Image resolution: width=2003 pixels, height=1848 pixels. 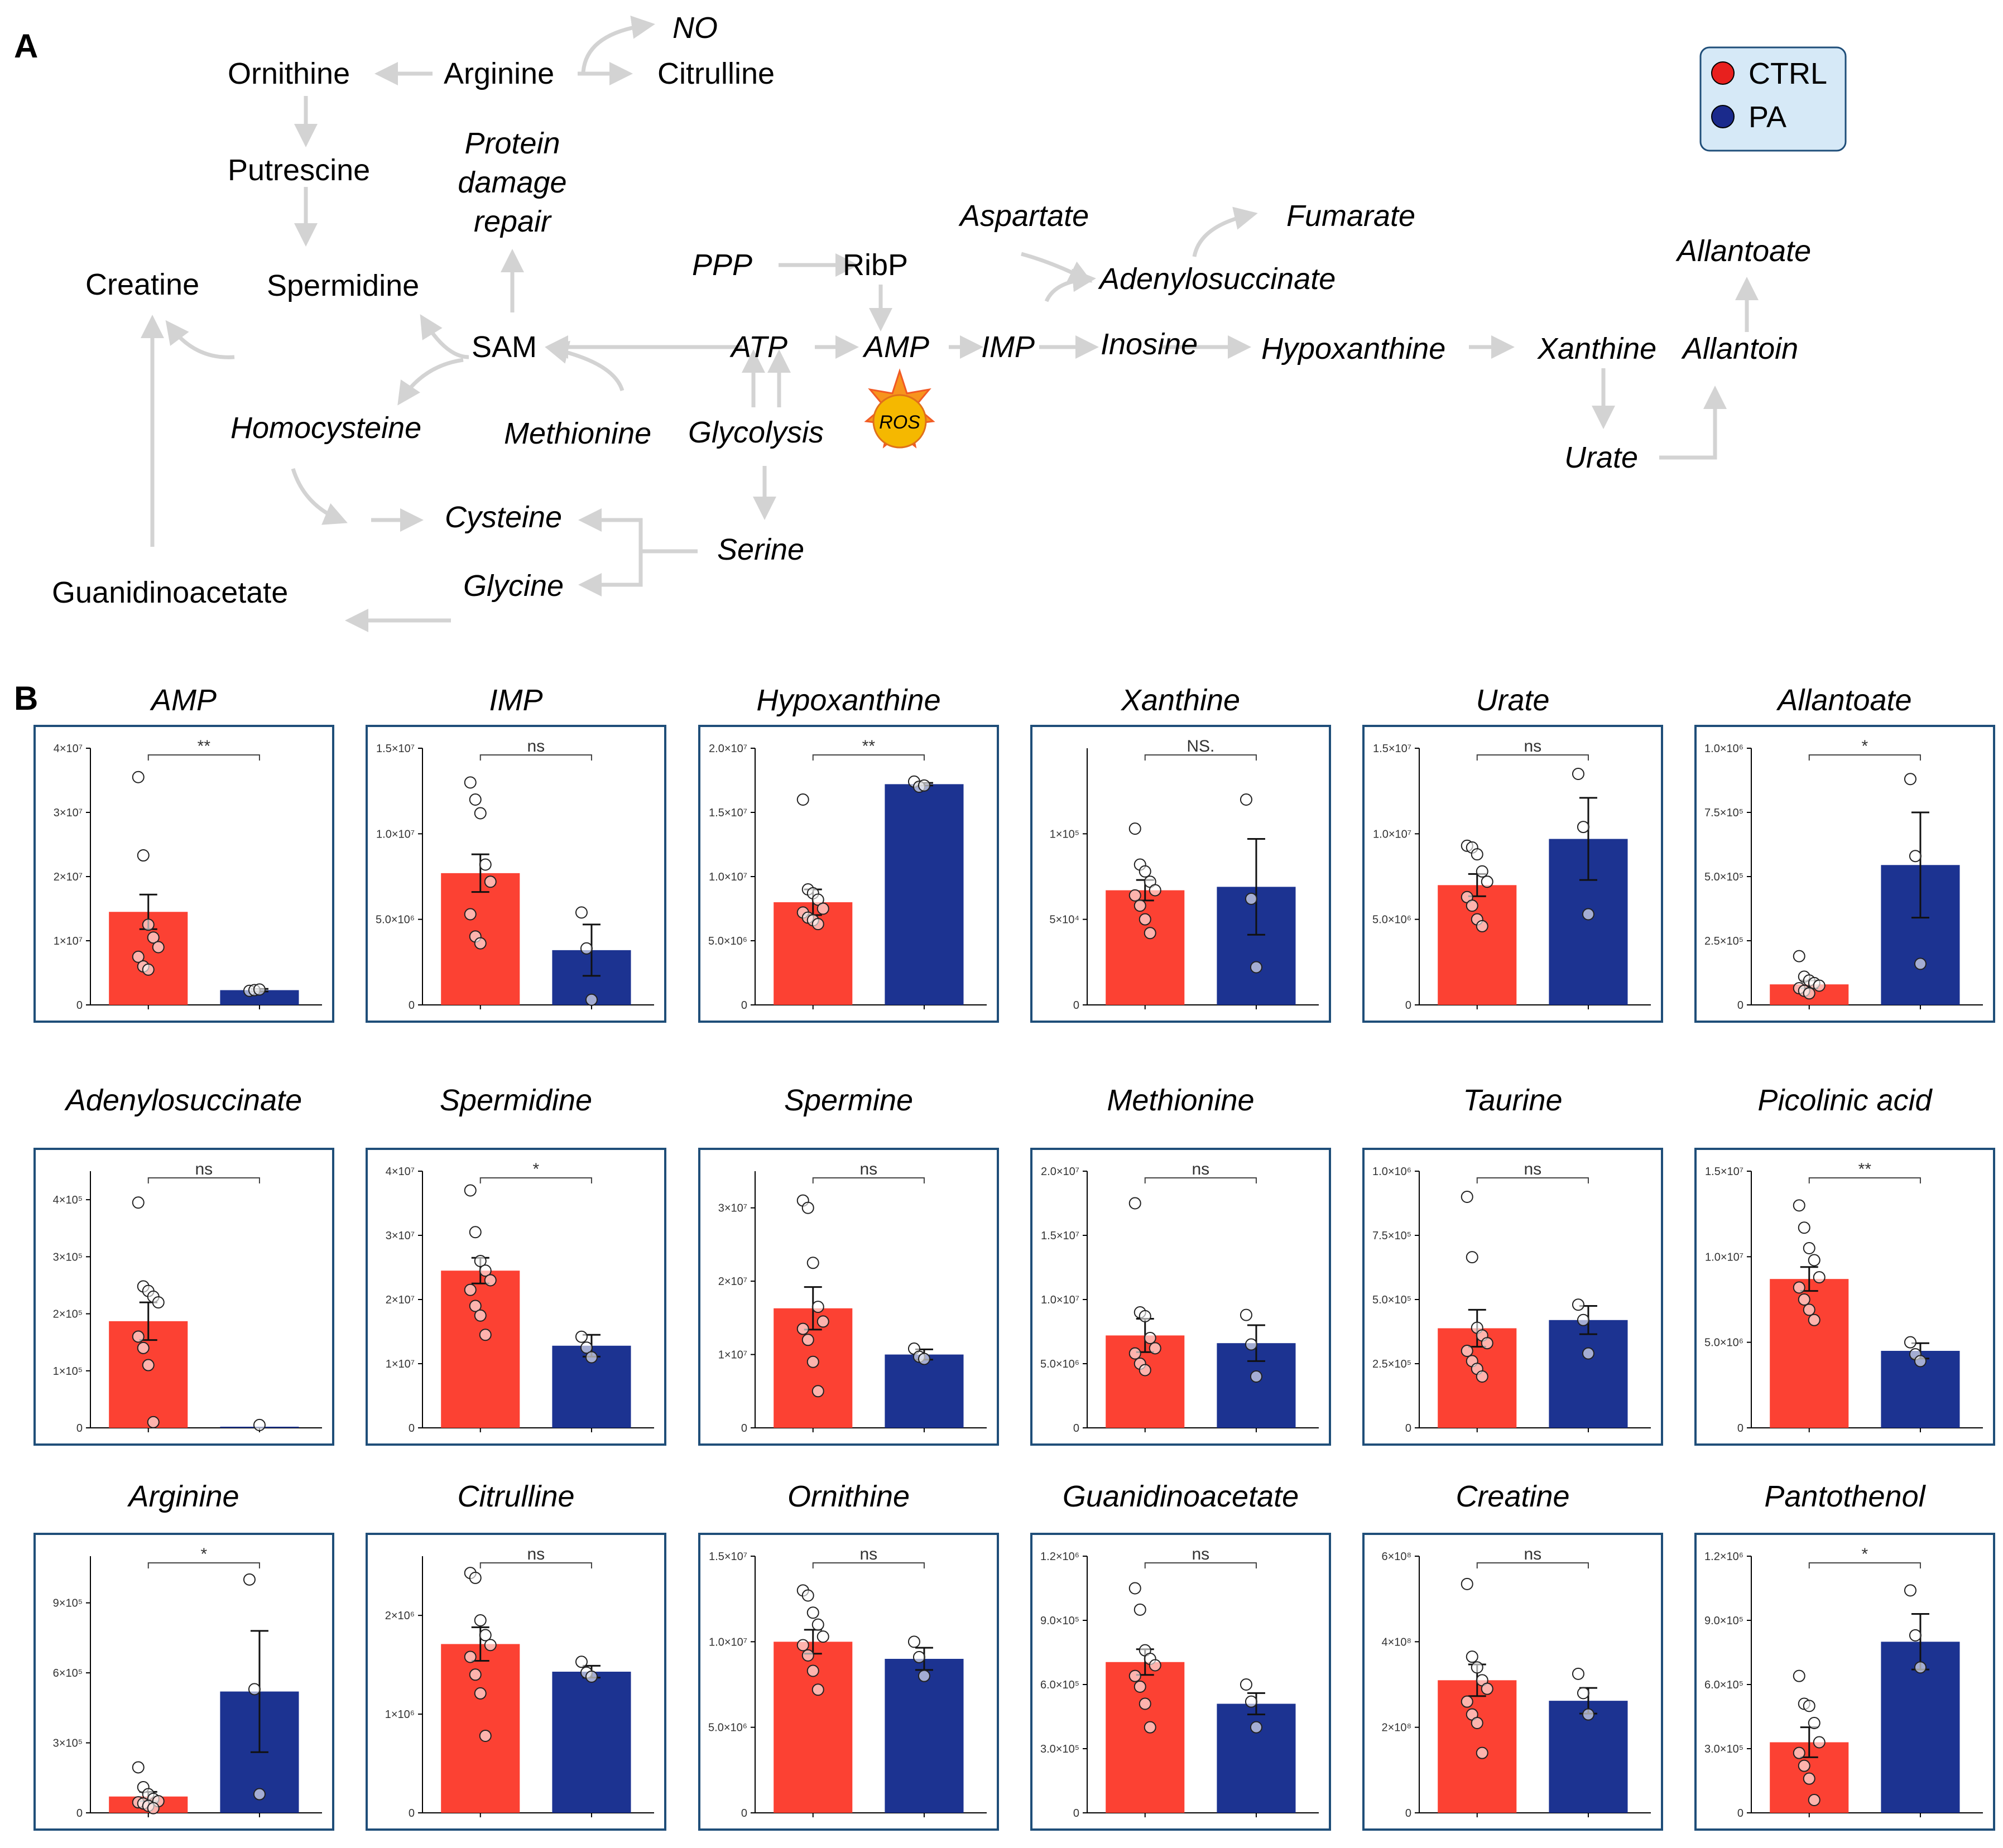 What do you see at coordinates (26, 46) in the screenshot?
I see `panel-label-a: A` at bounding box center [26, 46].